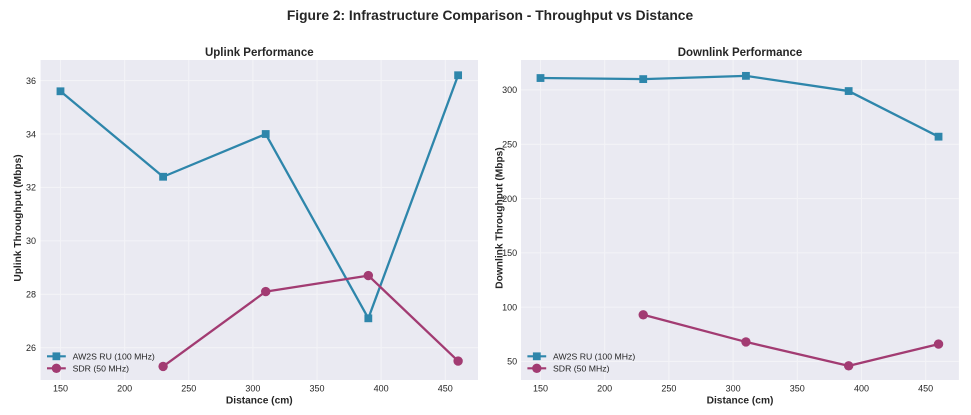 The height and width of the screenshot is (415, 971). I want to click on svg-text: 26, so click(31, 348).